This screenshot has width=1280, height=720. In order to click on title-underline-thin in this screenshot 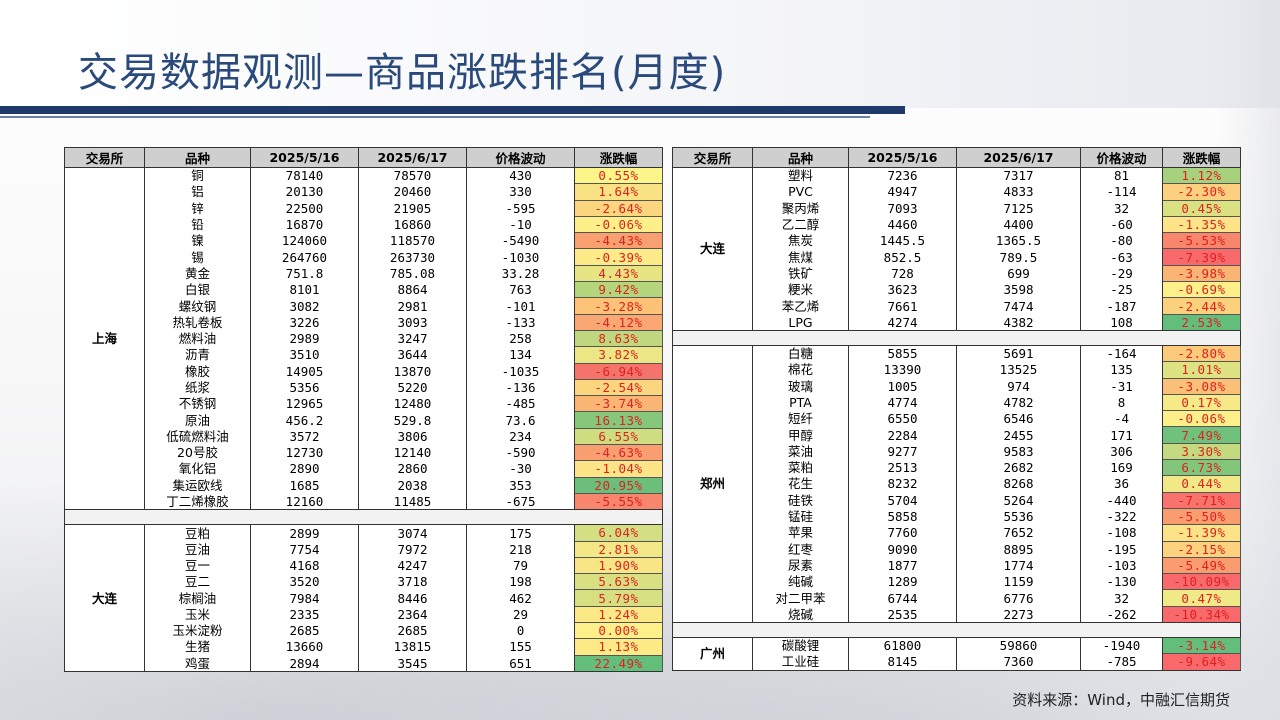, I will do `click(435, 117)`.